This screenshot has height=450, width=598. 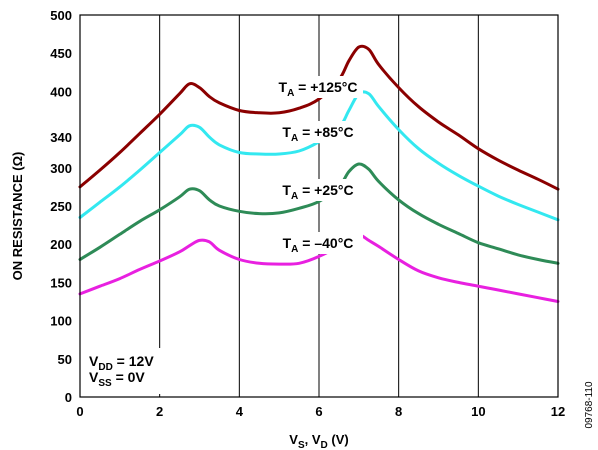 I want to click on x-axis-label-main: V, so click(x=293, y=439).